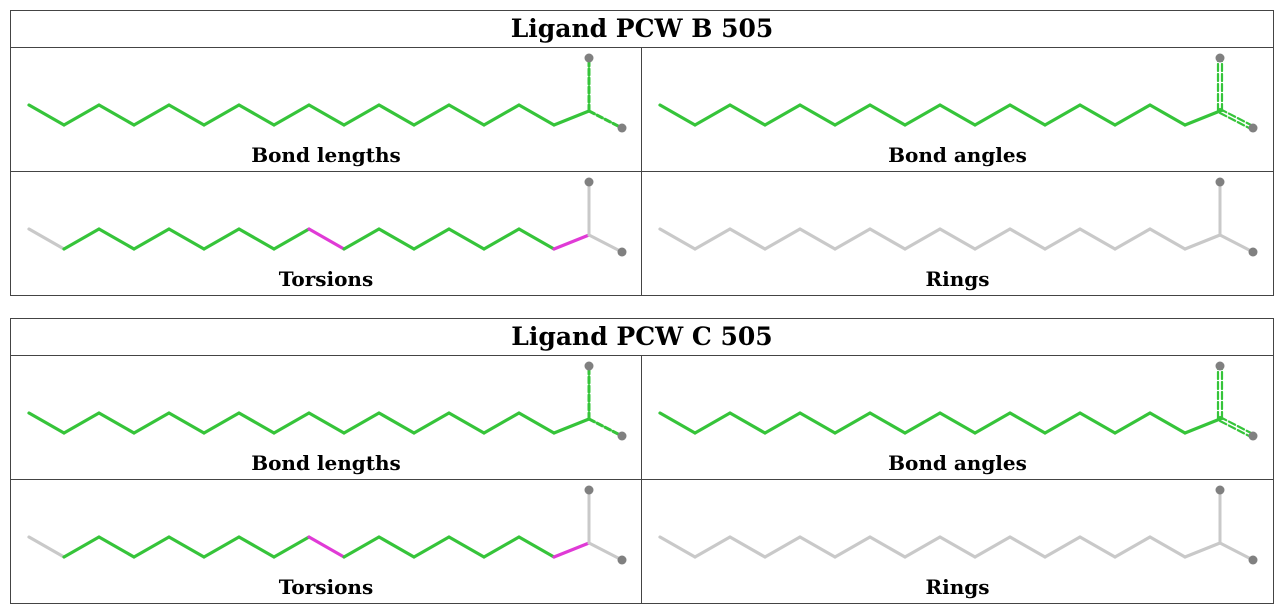 Image resolution: width=1275 pixels, height=604 pixels. I want to click on molecule-torsions, so click(327, 525).